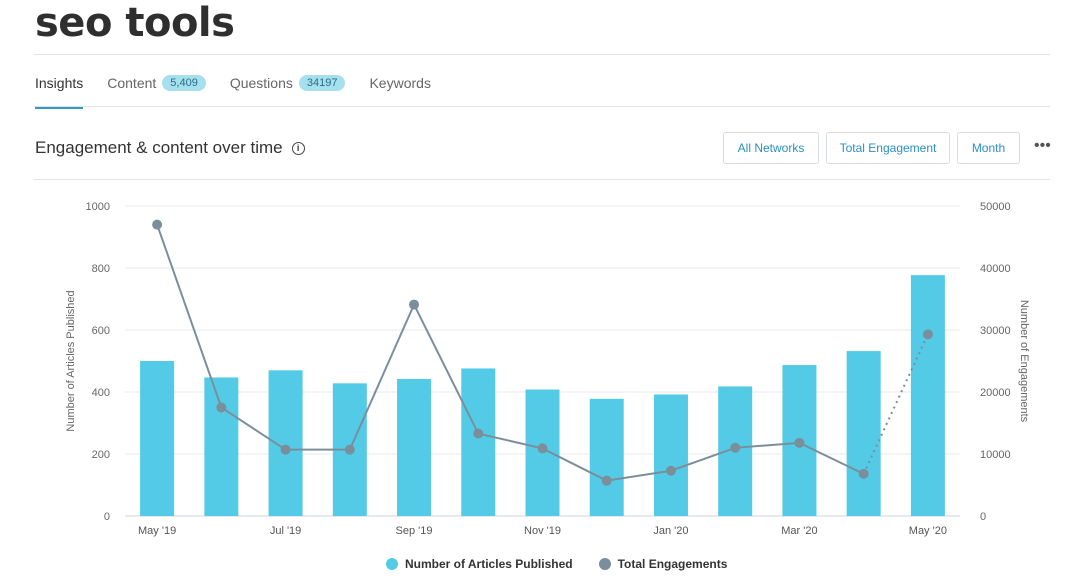 Image resolution: width=1087 pixels, height=581 pixels. Describe the element at coordinates (132, 83) in the screenshot. I see `tab-content-label: Content` at that location.